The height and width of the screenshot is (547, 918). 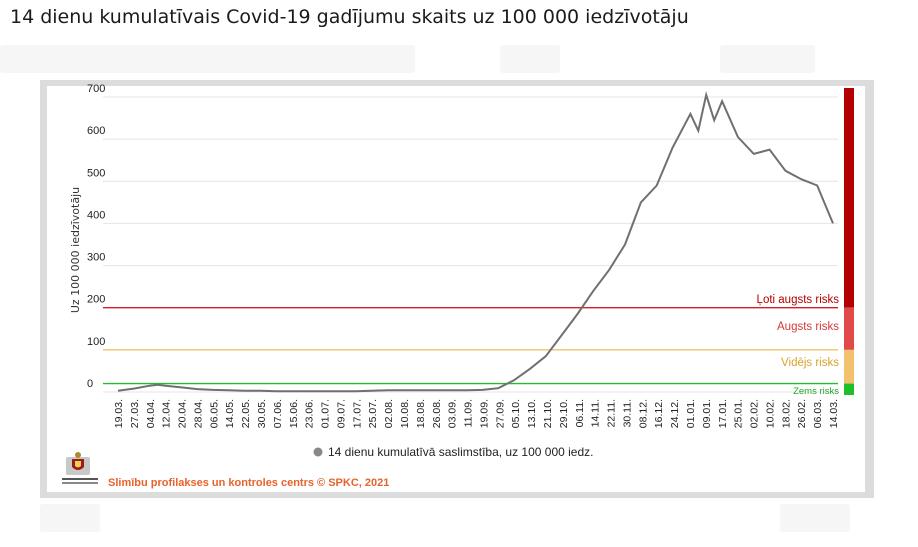 What do you see at coordinates (470, 346) in the screenshot?
I see `threshold-lines` at bounding box center [470, 346].